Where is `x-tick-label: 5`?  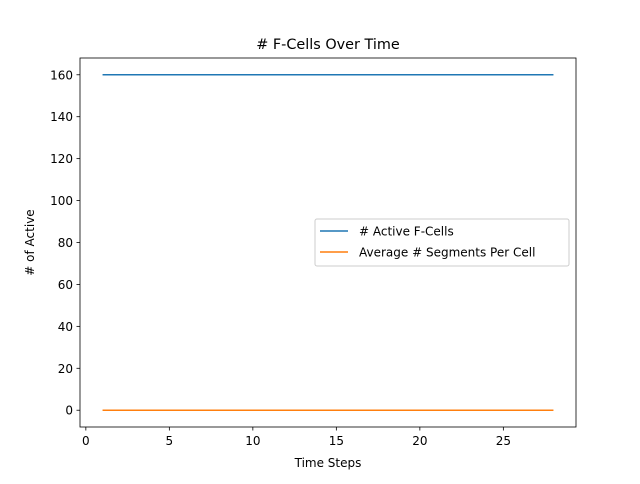 x-tick-label: 5 is located at coordinates (170, 441).